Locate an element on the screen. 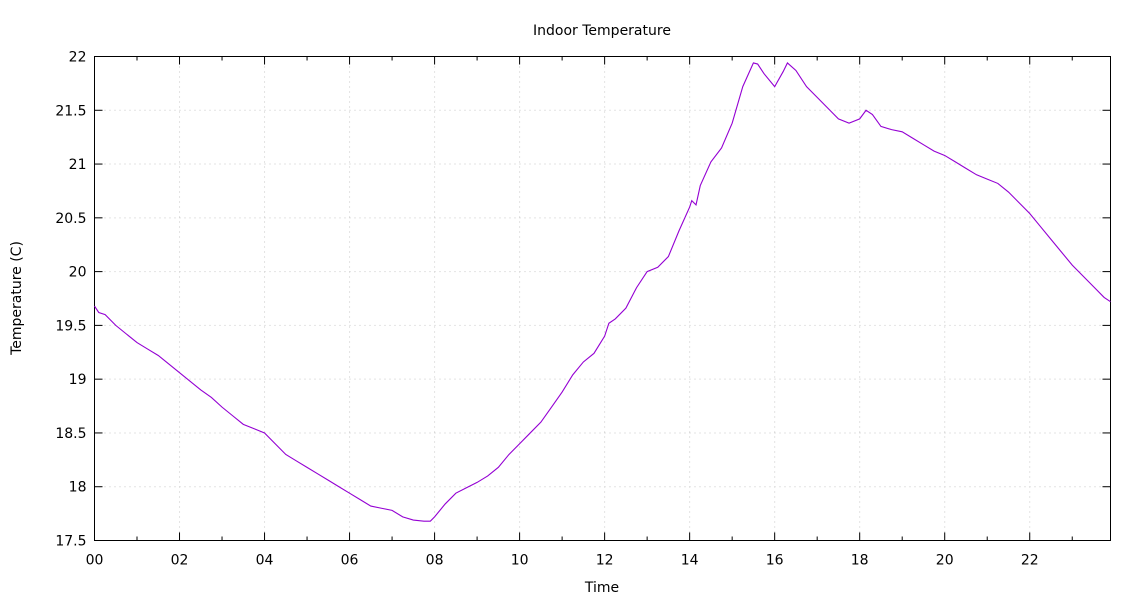 This screenshot has width=1140, height=600. x-axis-label: Time is located at coordinates (601, 588).